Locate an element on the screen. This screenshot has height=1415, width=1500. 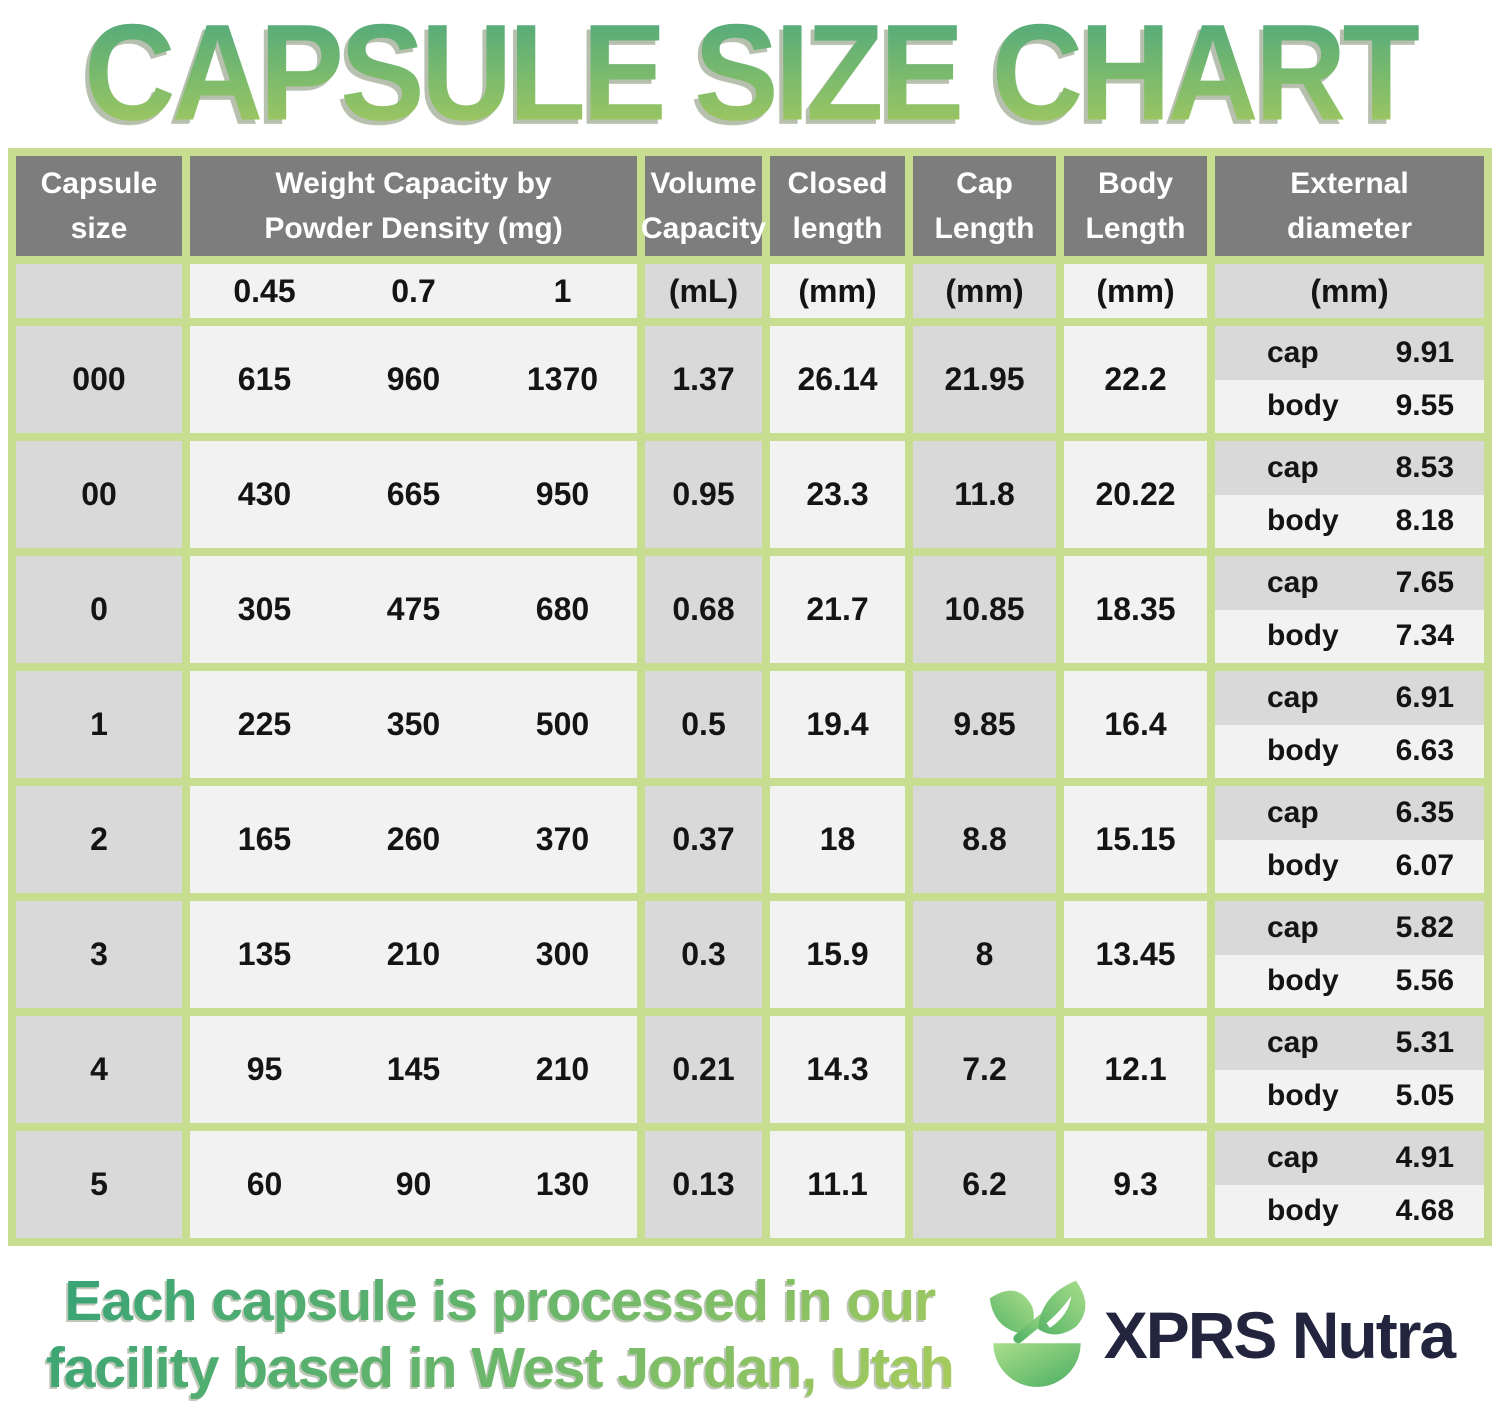
external-cap-row: cap 8.53 is located at coordinates (1349, 468).